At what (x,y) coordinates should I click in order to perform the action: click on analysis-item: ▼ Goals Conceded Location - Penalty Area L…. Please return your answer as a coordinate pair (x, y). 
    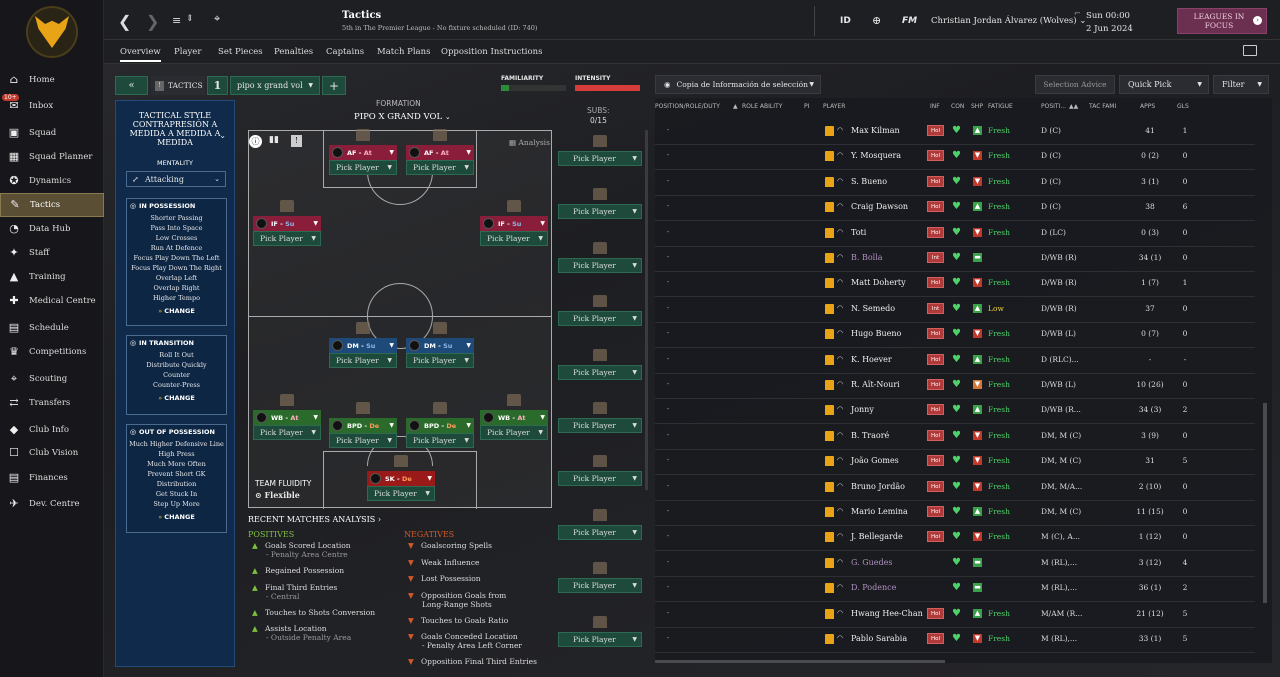
    Looking at the image, I should click on (465, 641).